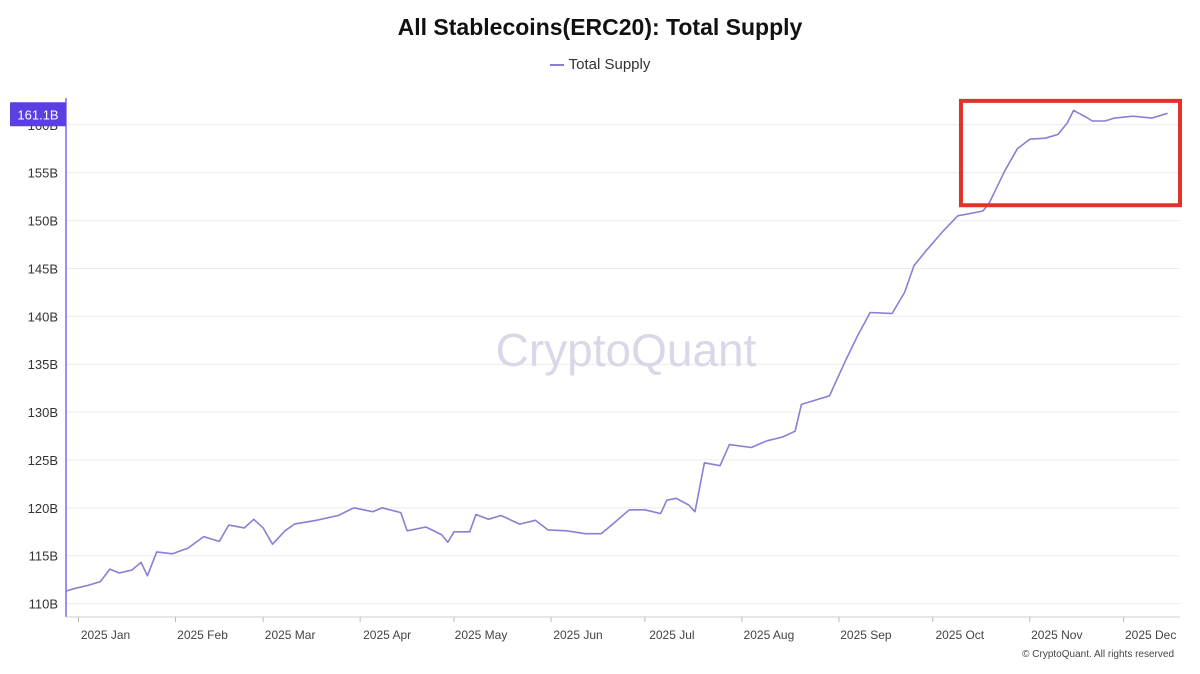 This screenshot has height=674, width=1200. Describe the element at coordinates (1056, 635) in the screenshot. I see `x-tick-label: 2025 Nov` at that location.